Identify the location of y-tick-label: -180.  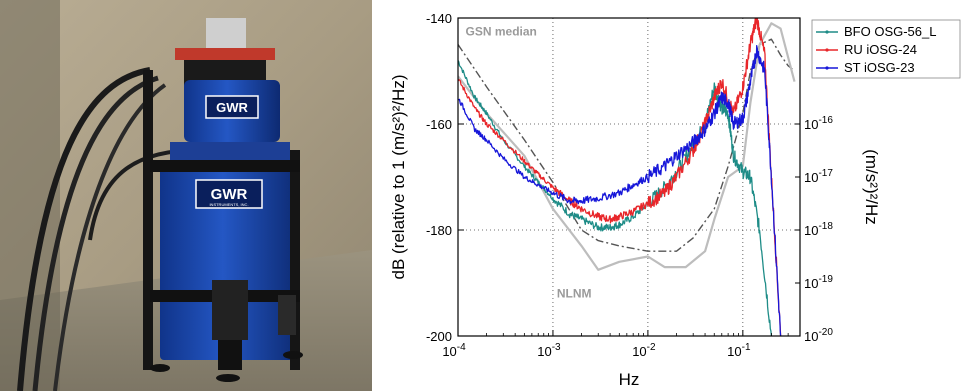
(439, 230).